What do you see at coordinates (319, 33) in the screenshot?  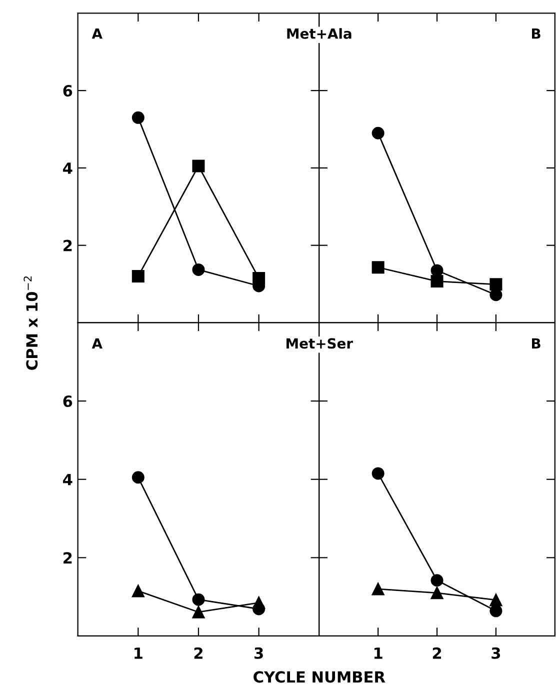 I see `annotation: Met+Ala` at bounding box center [319, 33].